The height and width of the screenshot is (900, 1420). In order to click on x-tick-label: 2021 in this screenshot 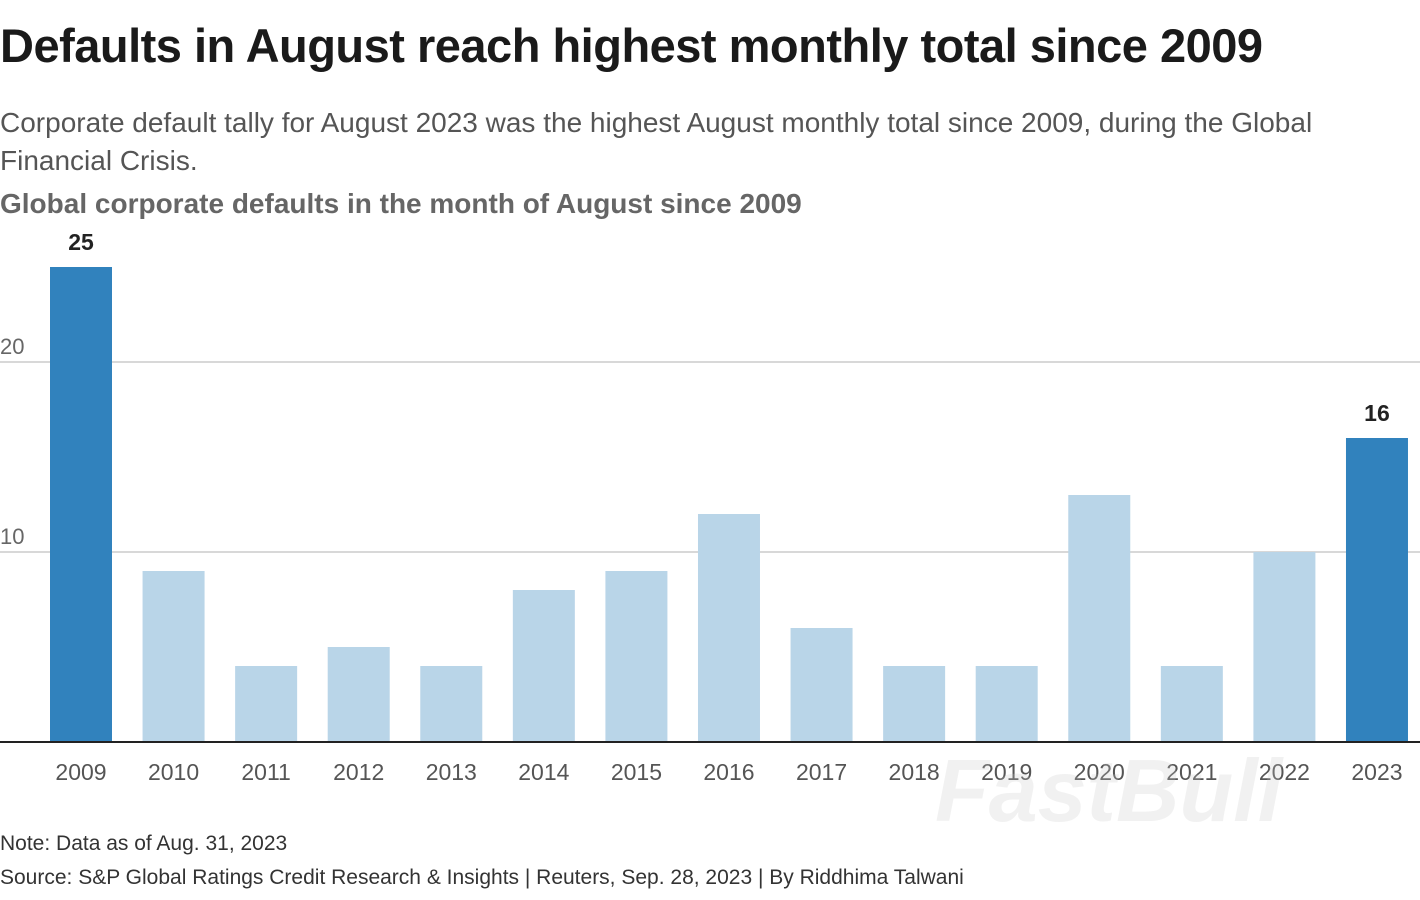, I will do `click(1191, 772)`.